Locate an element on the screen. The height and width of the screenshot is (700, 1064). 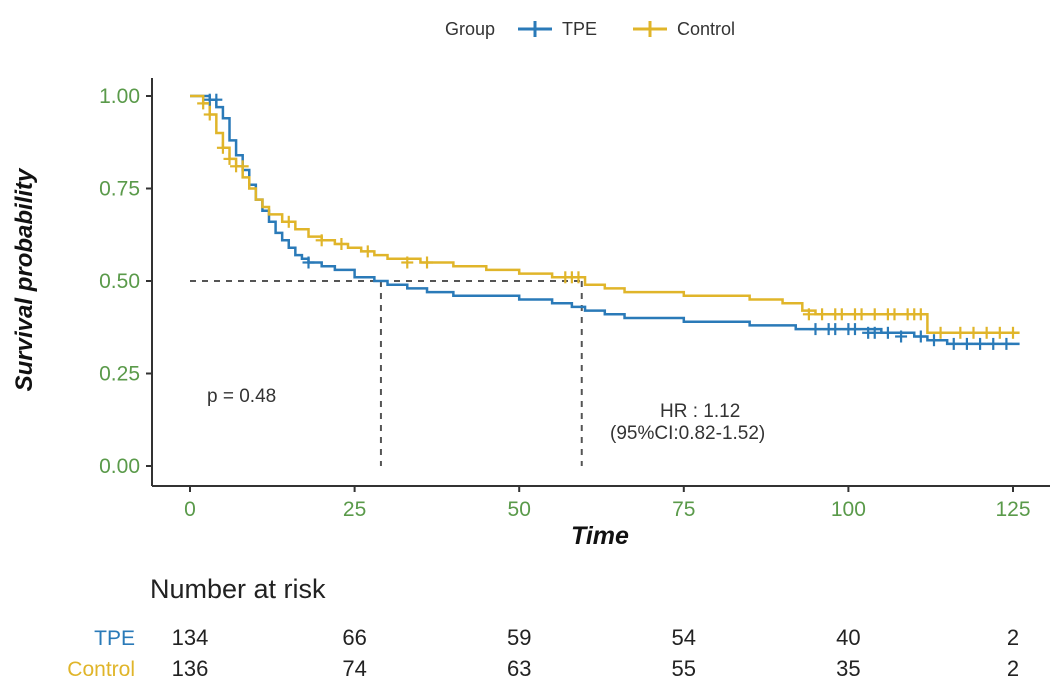
risk-count-control: 2 is located at coordinates (1013, 668).